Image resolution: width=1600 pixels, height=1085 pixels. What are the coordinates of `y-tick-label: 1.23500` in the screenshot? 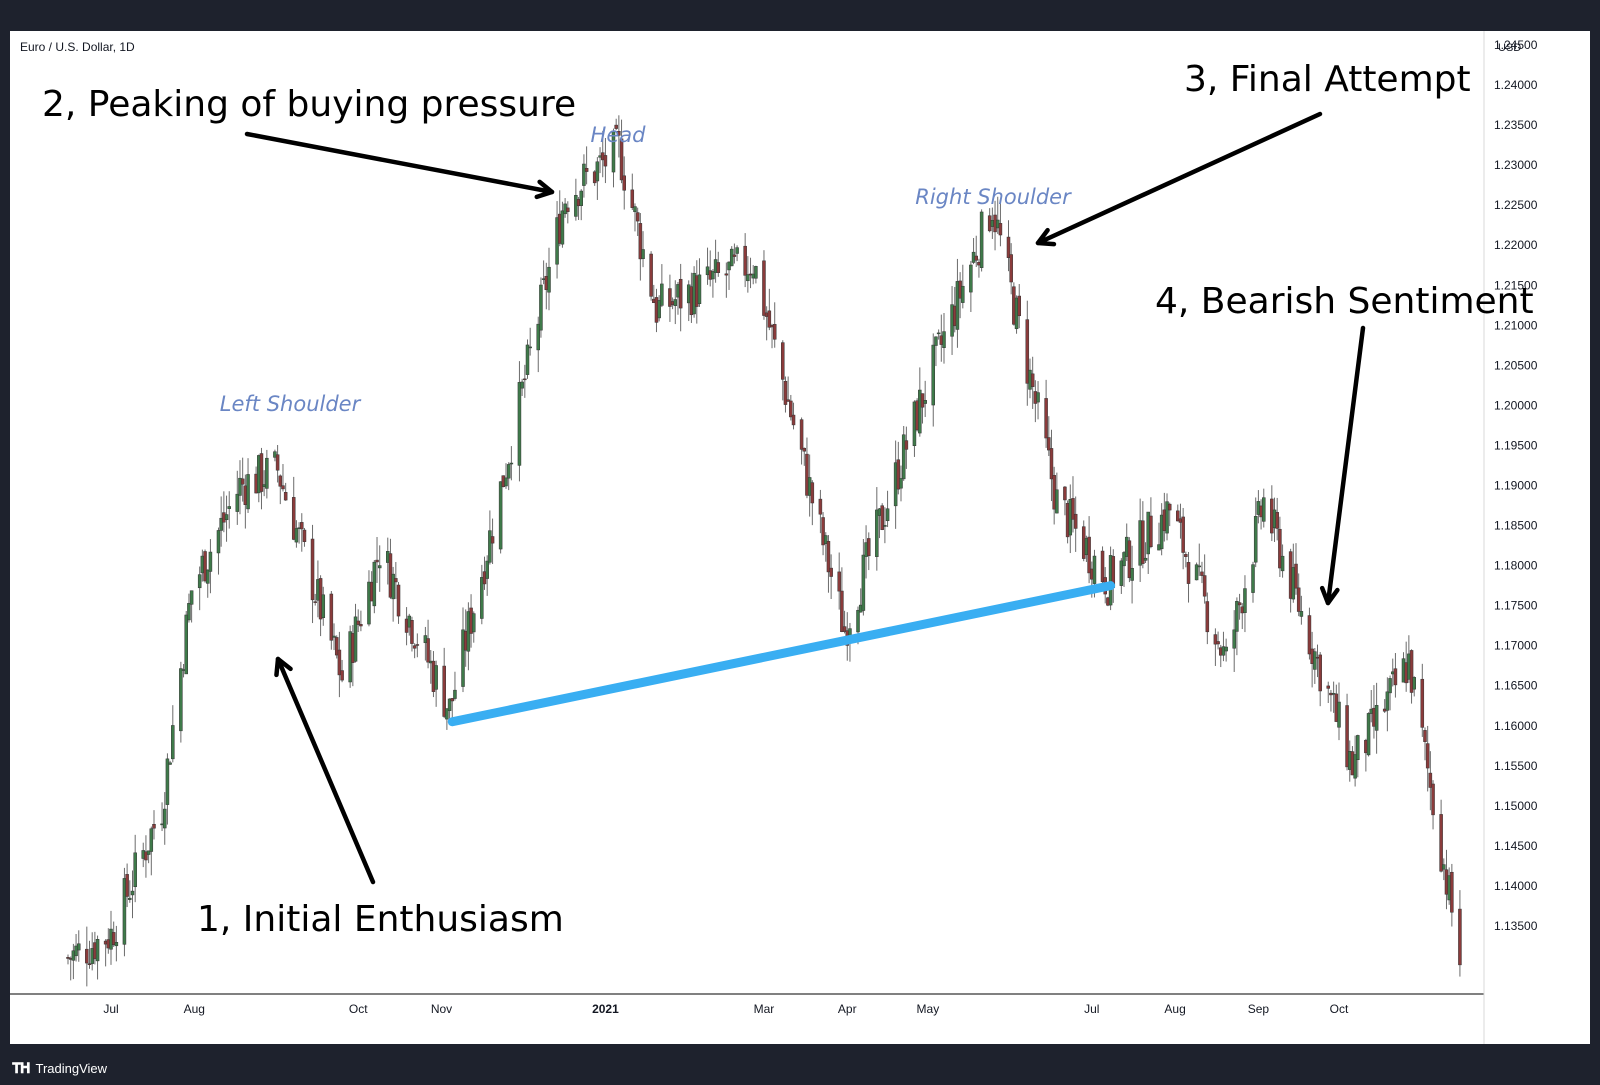 It's located at (1516, 125).